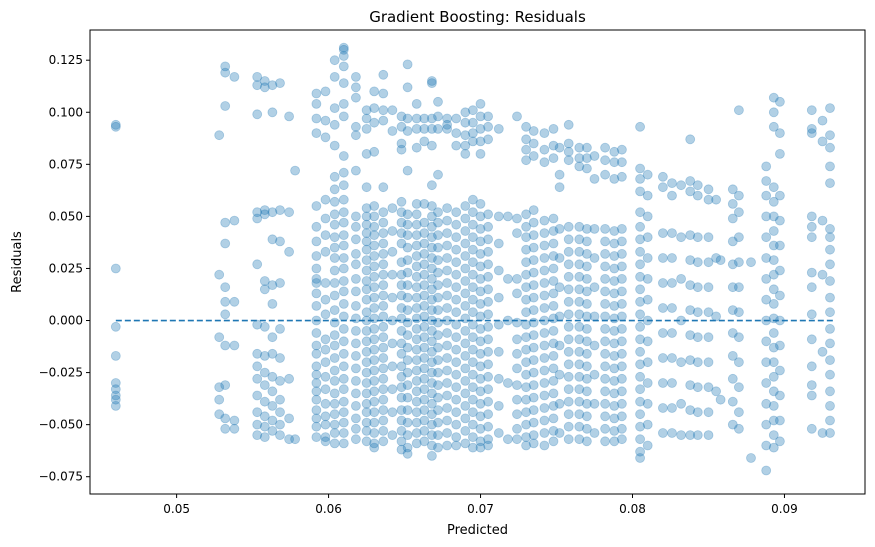  Describe the element at coordinates (784, 509) in the screenshot. I see `x-tick-label: 0.09` at that location.